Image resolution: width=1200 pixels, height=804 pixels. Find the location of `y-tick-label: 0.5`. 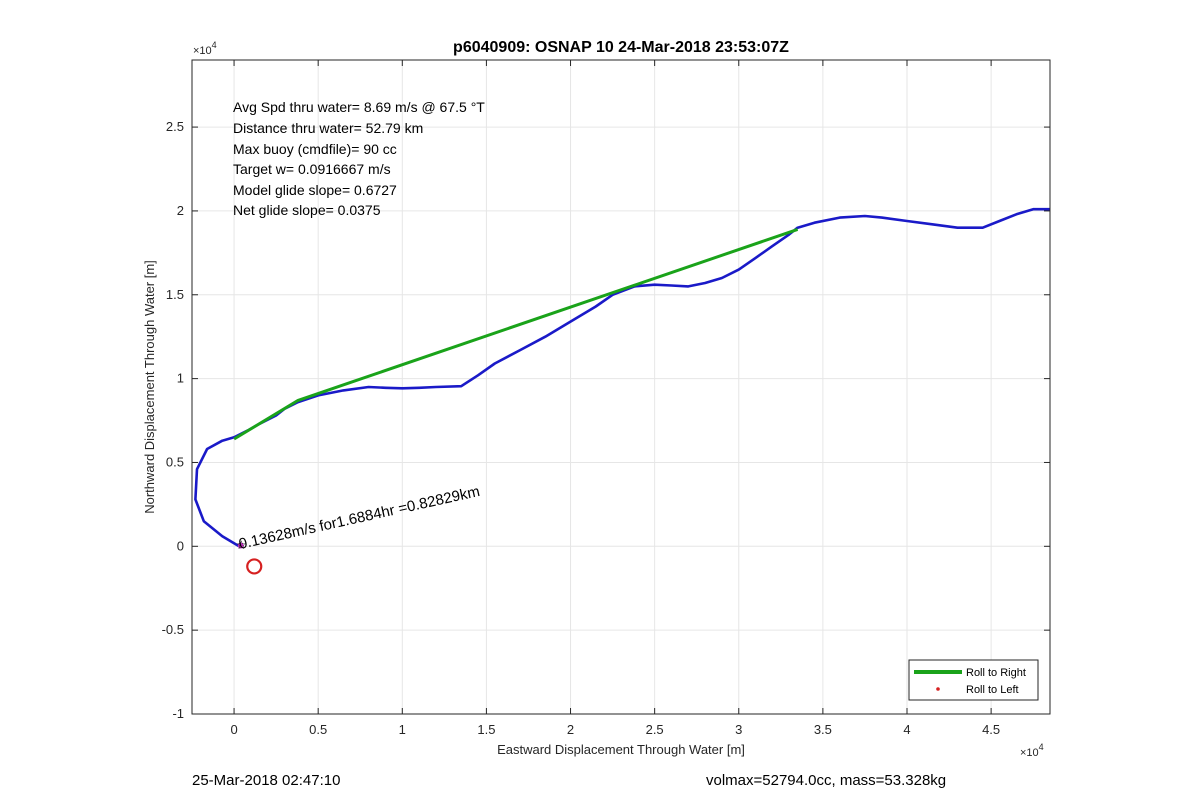

y-tick-label: 0.5 is located at coordinates (175, 461).